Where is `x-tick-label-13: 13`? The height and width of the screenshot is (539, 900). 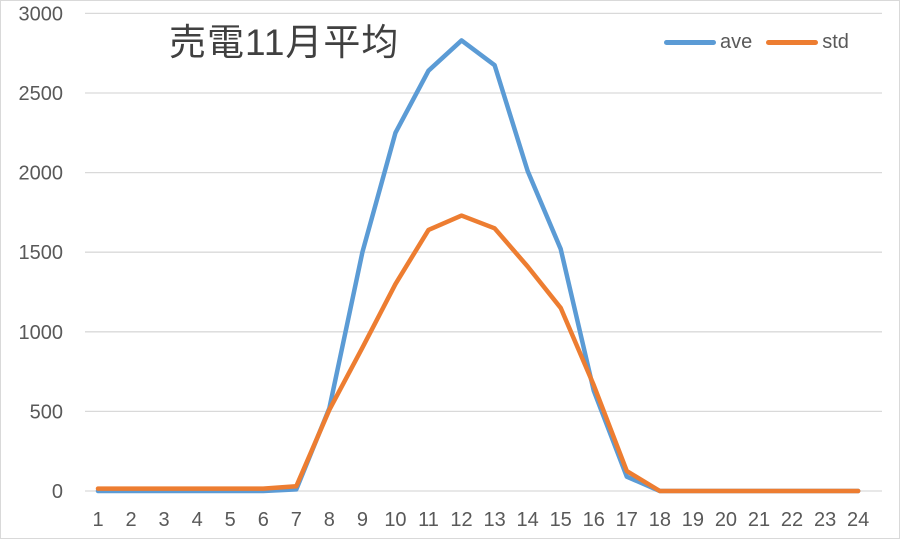
x-tick-label-13: 13 is located at coordinates (494, 520).